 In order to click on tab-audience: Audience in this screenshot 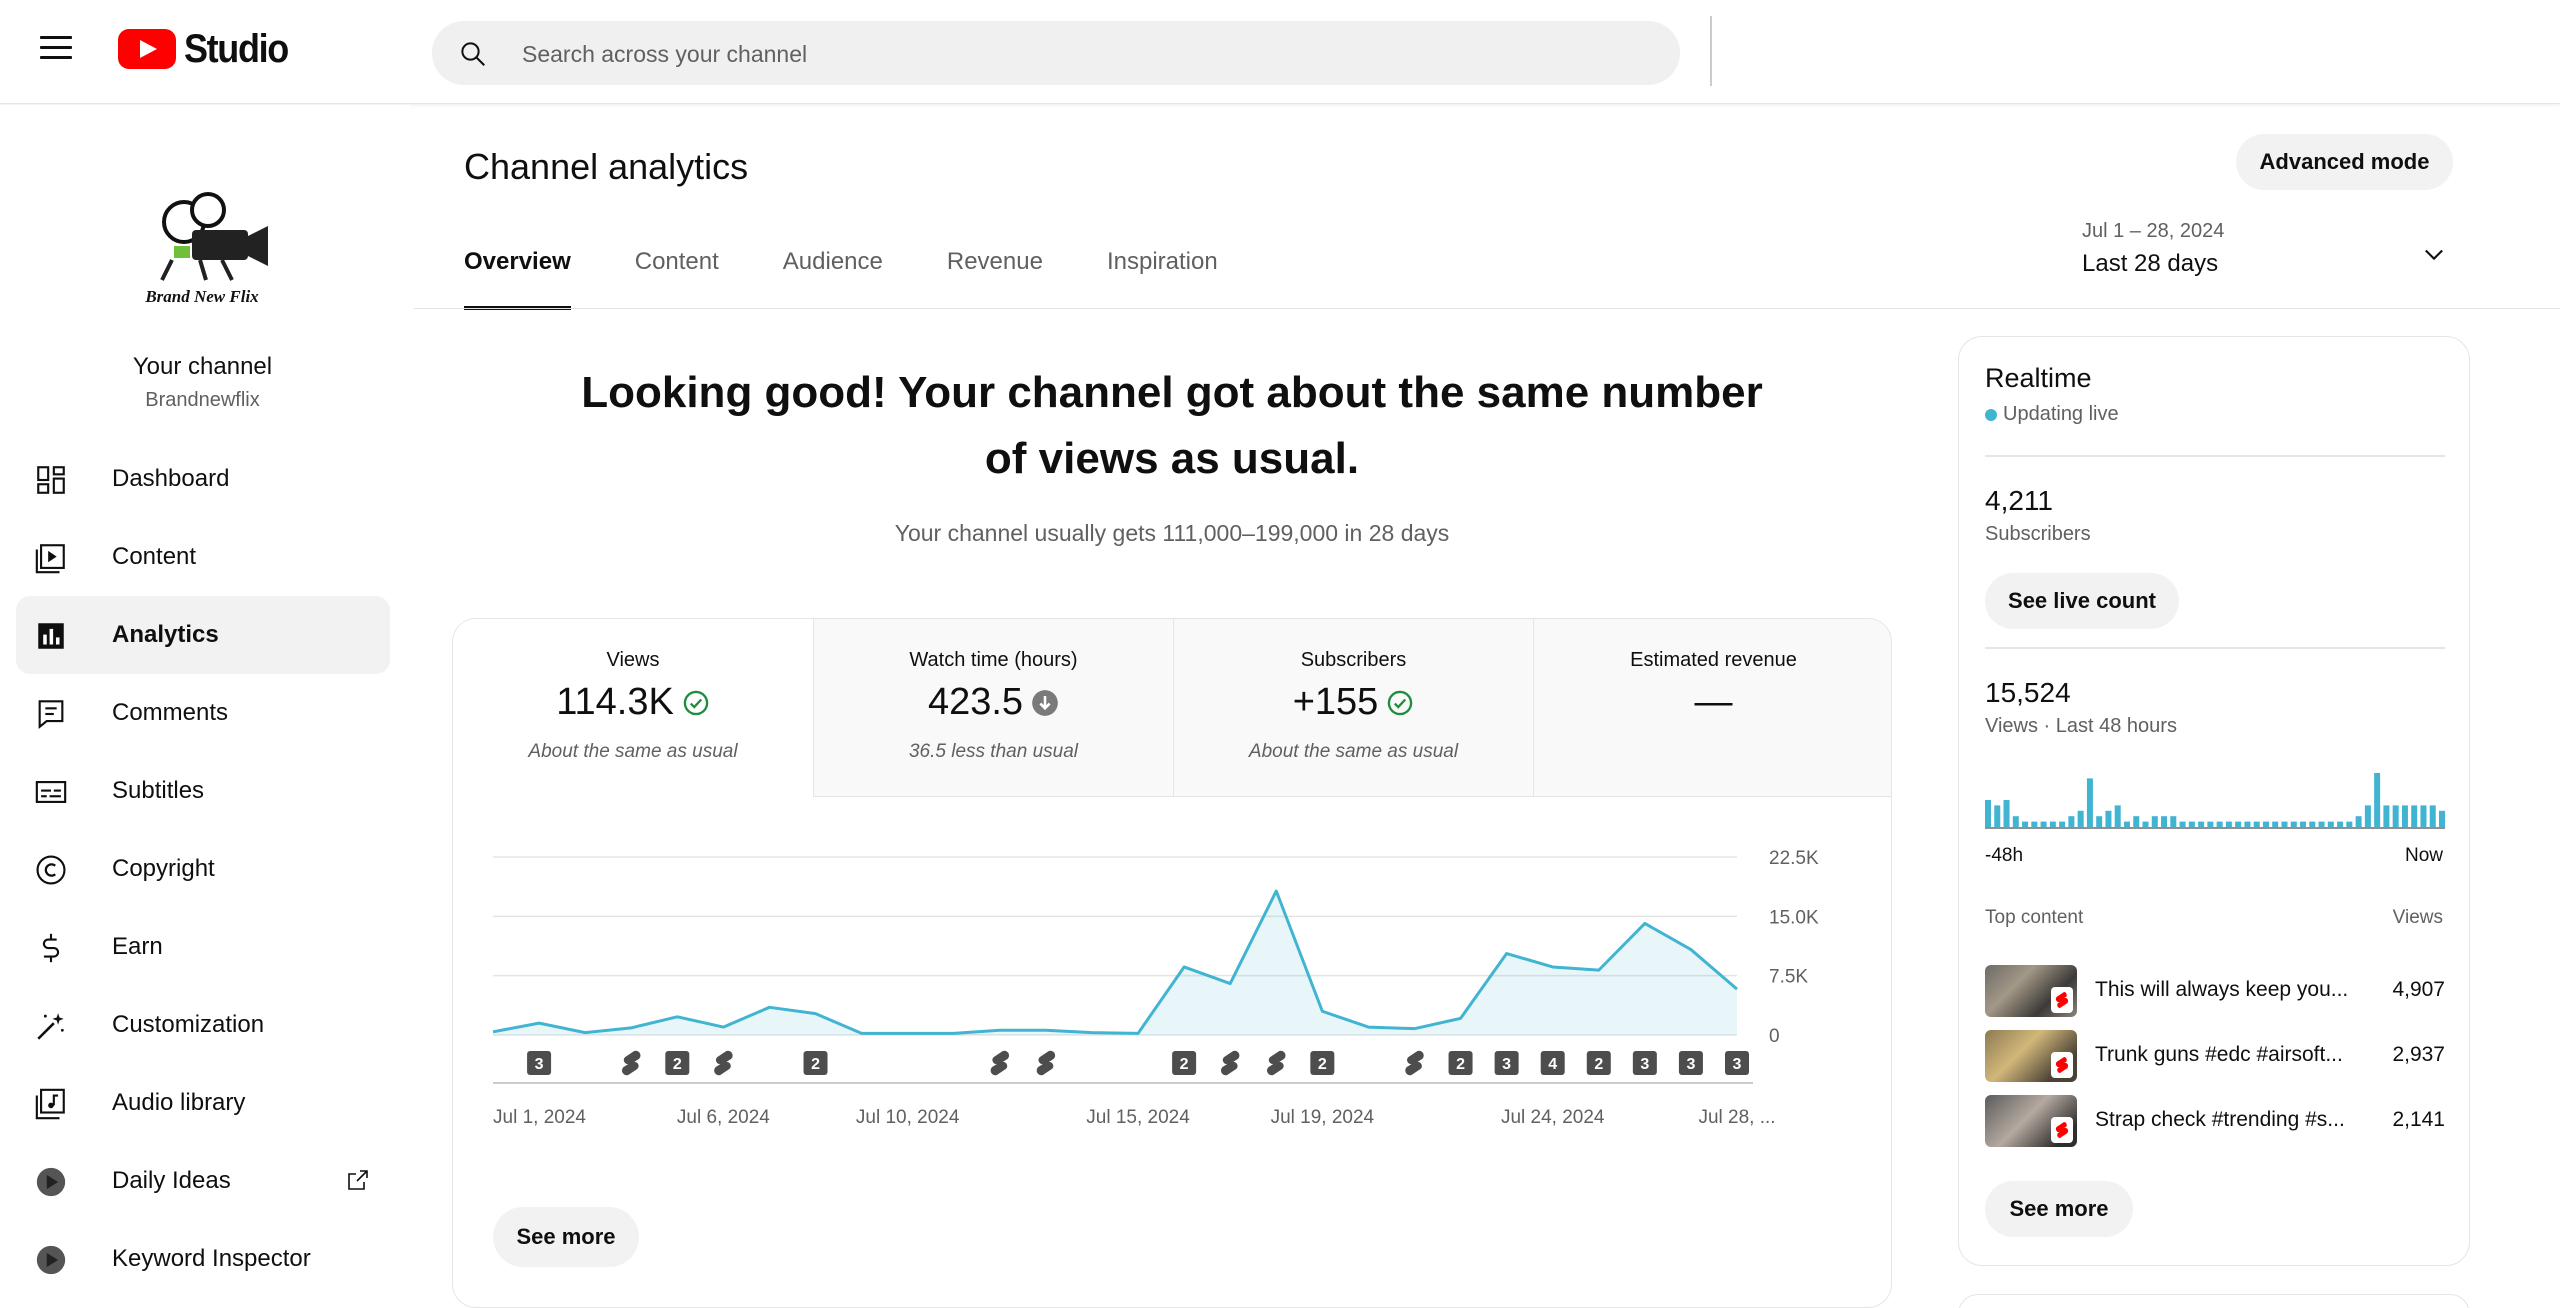, I will do `click(832, 261)`.